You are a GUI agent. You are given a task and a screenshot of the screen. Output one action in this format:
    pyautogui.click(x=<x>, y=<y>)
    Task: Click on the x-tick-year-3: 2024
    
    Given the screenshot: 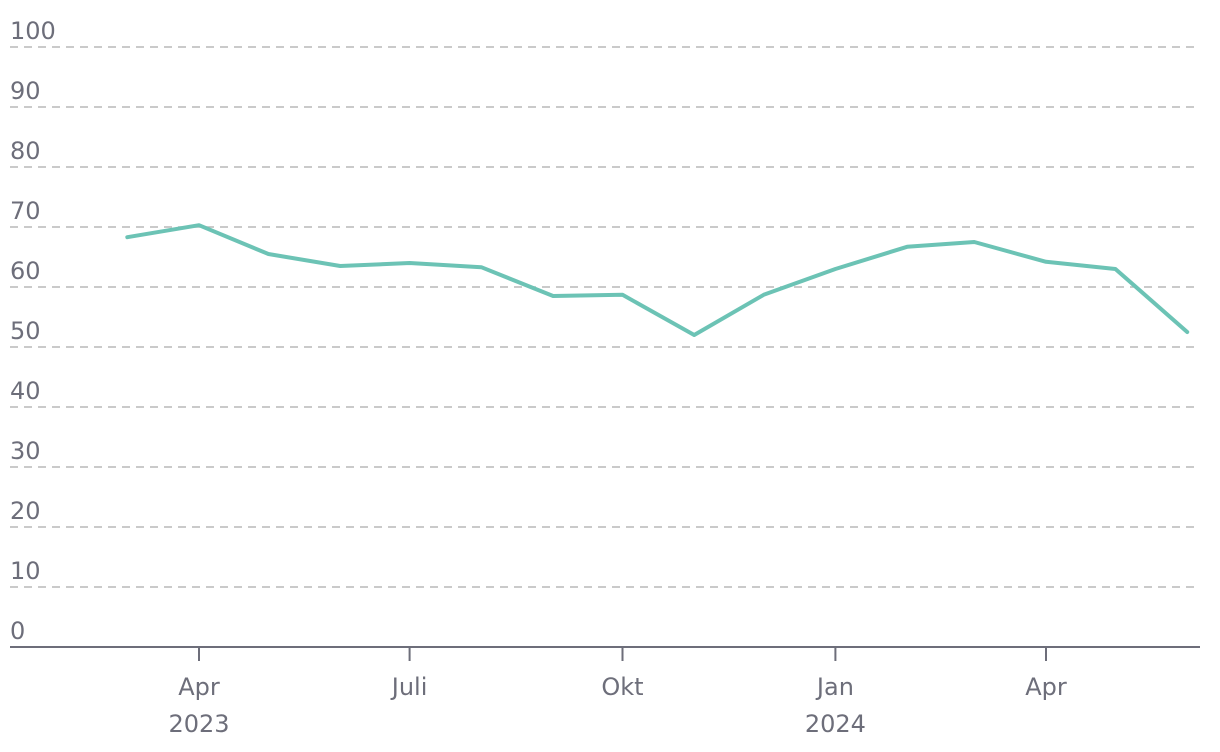 What is the action you would take?
    pyautogui.click(x=835, y=724)
    